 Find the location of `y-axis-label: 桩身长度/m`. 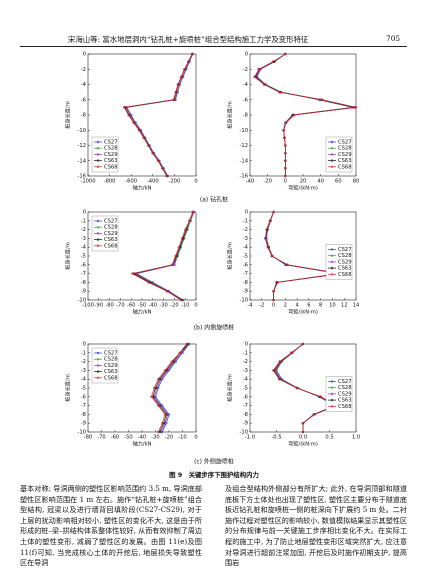

y-axis-label: 桩身长度/m is located at coordinates (230, 115).